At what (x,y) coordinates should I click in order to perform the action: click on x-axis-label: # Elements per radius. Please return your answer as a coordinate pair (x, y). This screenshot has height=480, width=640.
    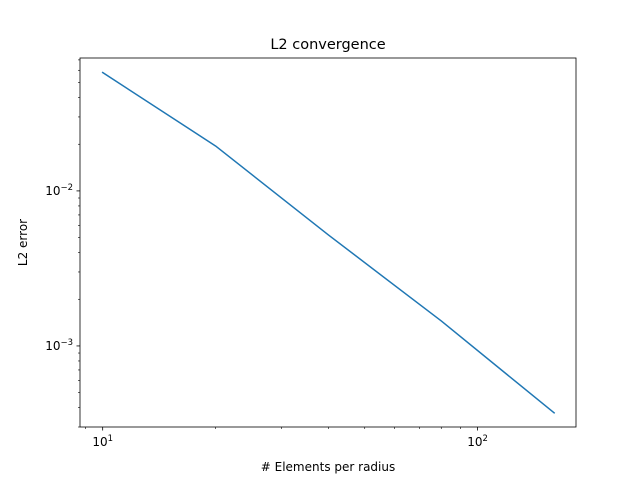
    Looking at the image, I should click on (328, 467).